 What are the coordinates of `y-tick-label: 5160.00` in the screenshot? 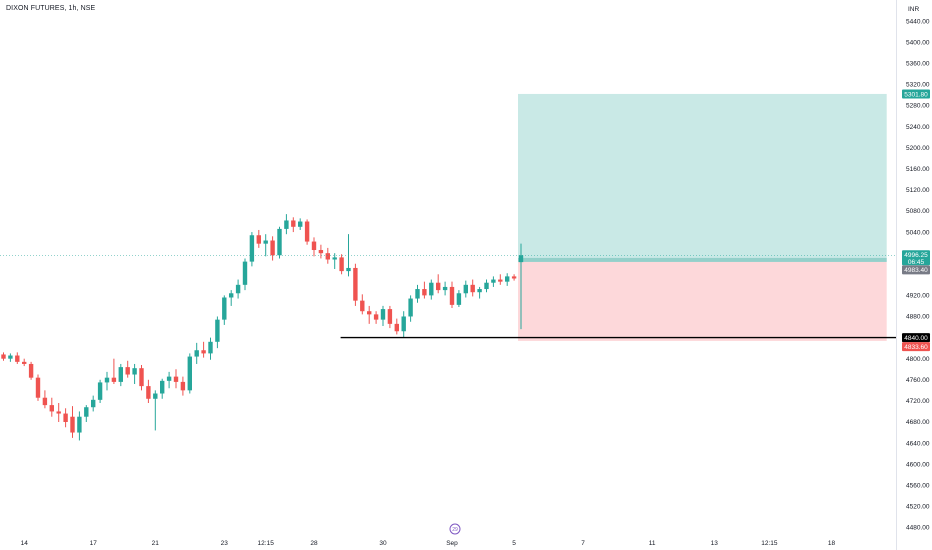 It's located at (918, 169).